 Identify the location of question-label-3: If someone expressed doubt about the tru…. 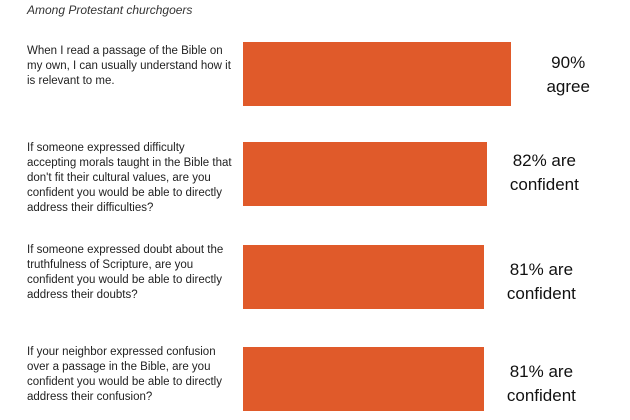
(125, 272).